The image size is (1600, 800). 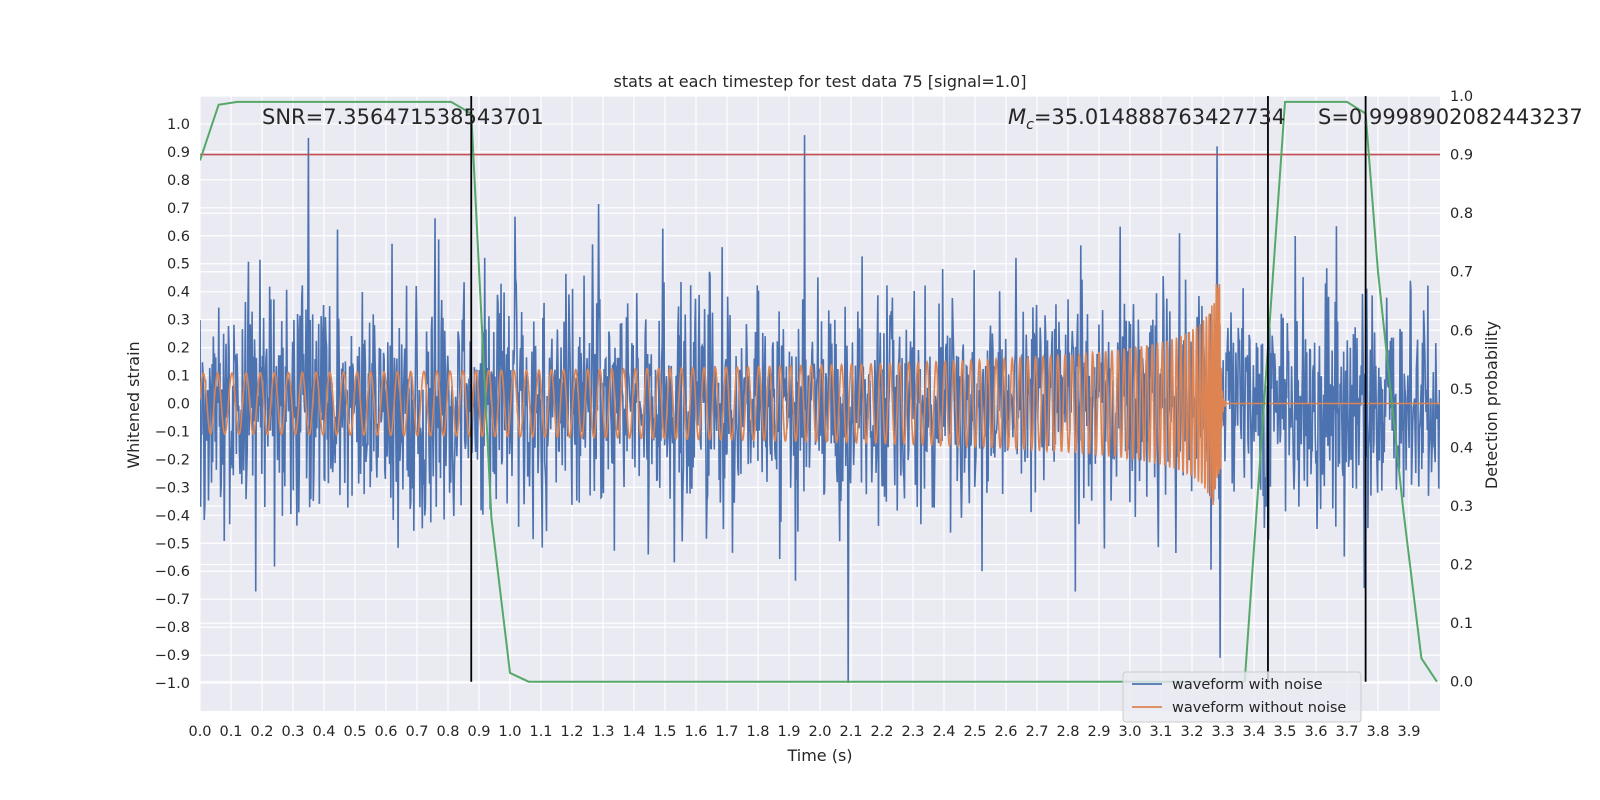 I want to click on y-tick-label: −1.0, so click(x=172, y=684).